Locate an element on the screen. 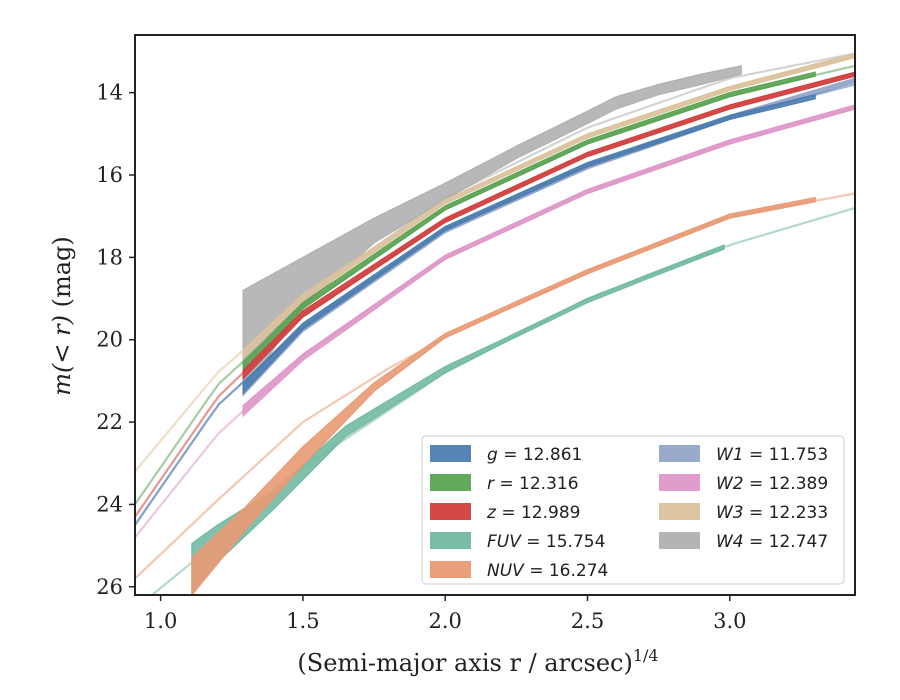 The height and width of the screenshot is (700, 900). x-axis-label: (Semi-major axis r / arcsec)1/4 is located at coordinates (477, 661).